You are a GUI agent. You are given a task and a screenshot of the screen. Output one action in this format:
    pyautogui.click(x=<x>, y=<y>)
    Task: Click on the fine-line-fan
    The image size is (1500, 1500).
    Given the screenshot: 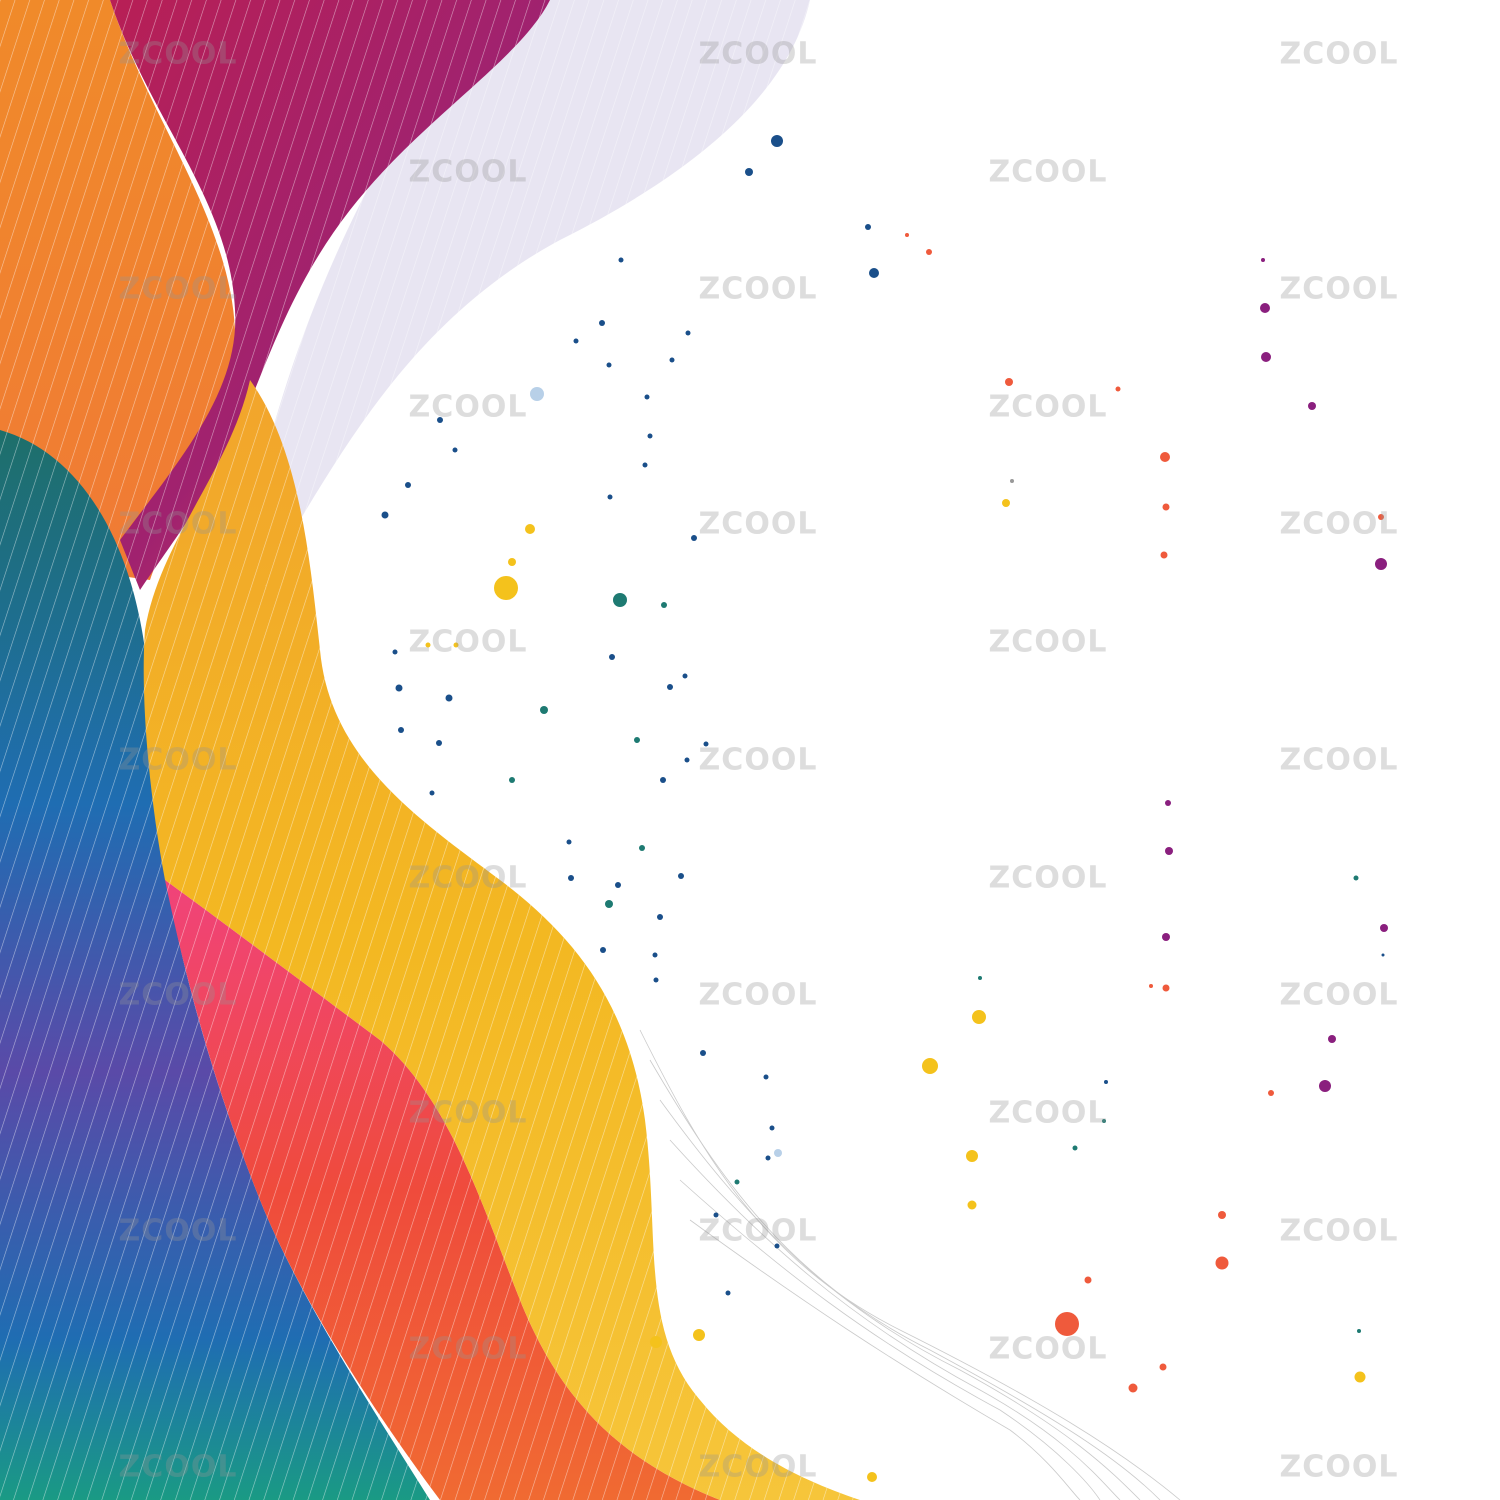 What is the action you would take?
    pyautogui.click(x=910, y=1264)
    